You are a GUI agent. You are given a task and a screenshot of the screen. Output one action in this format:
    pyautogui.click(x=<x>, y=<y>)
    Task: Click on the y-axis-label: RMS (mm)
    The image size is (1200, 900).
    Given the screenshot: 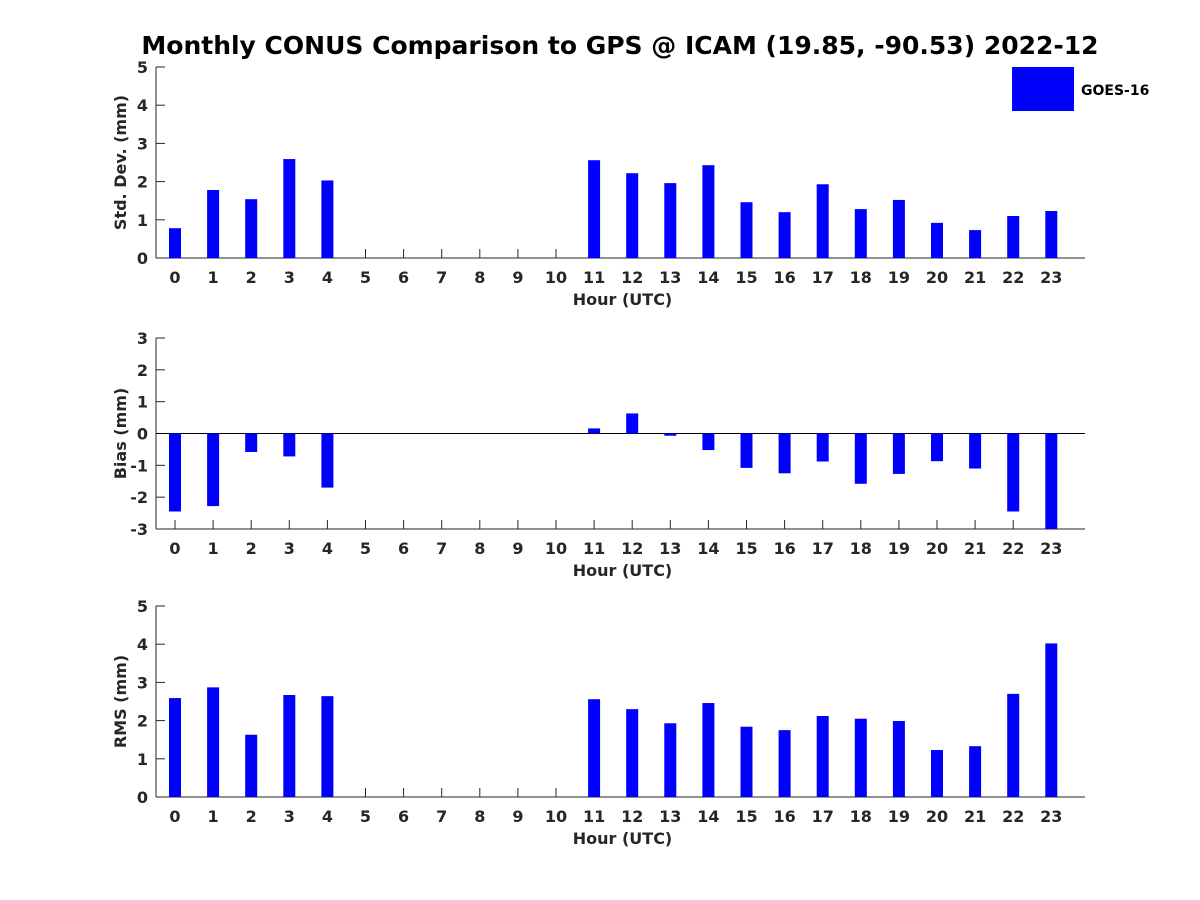 What is the action you would take?
    pyautogui.click(x=120, y=701)
    